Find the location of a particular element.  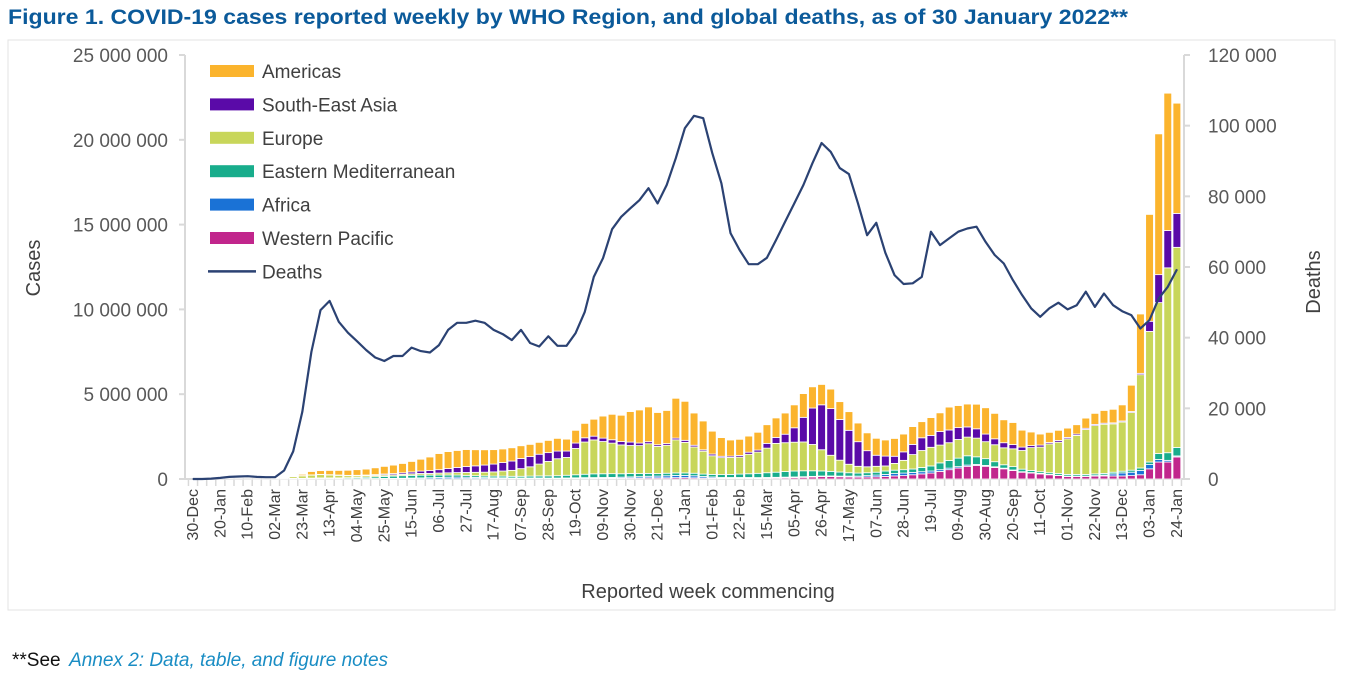

x-tick-label: 01-Feb is located at coordinates (712, 514).